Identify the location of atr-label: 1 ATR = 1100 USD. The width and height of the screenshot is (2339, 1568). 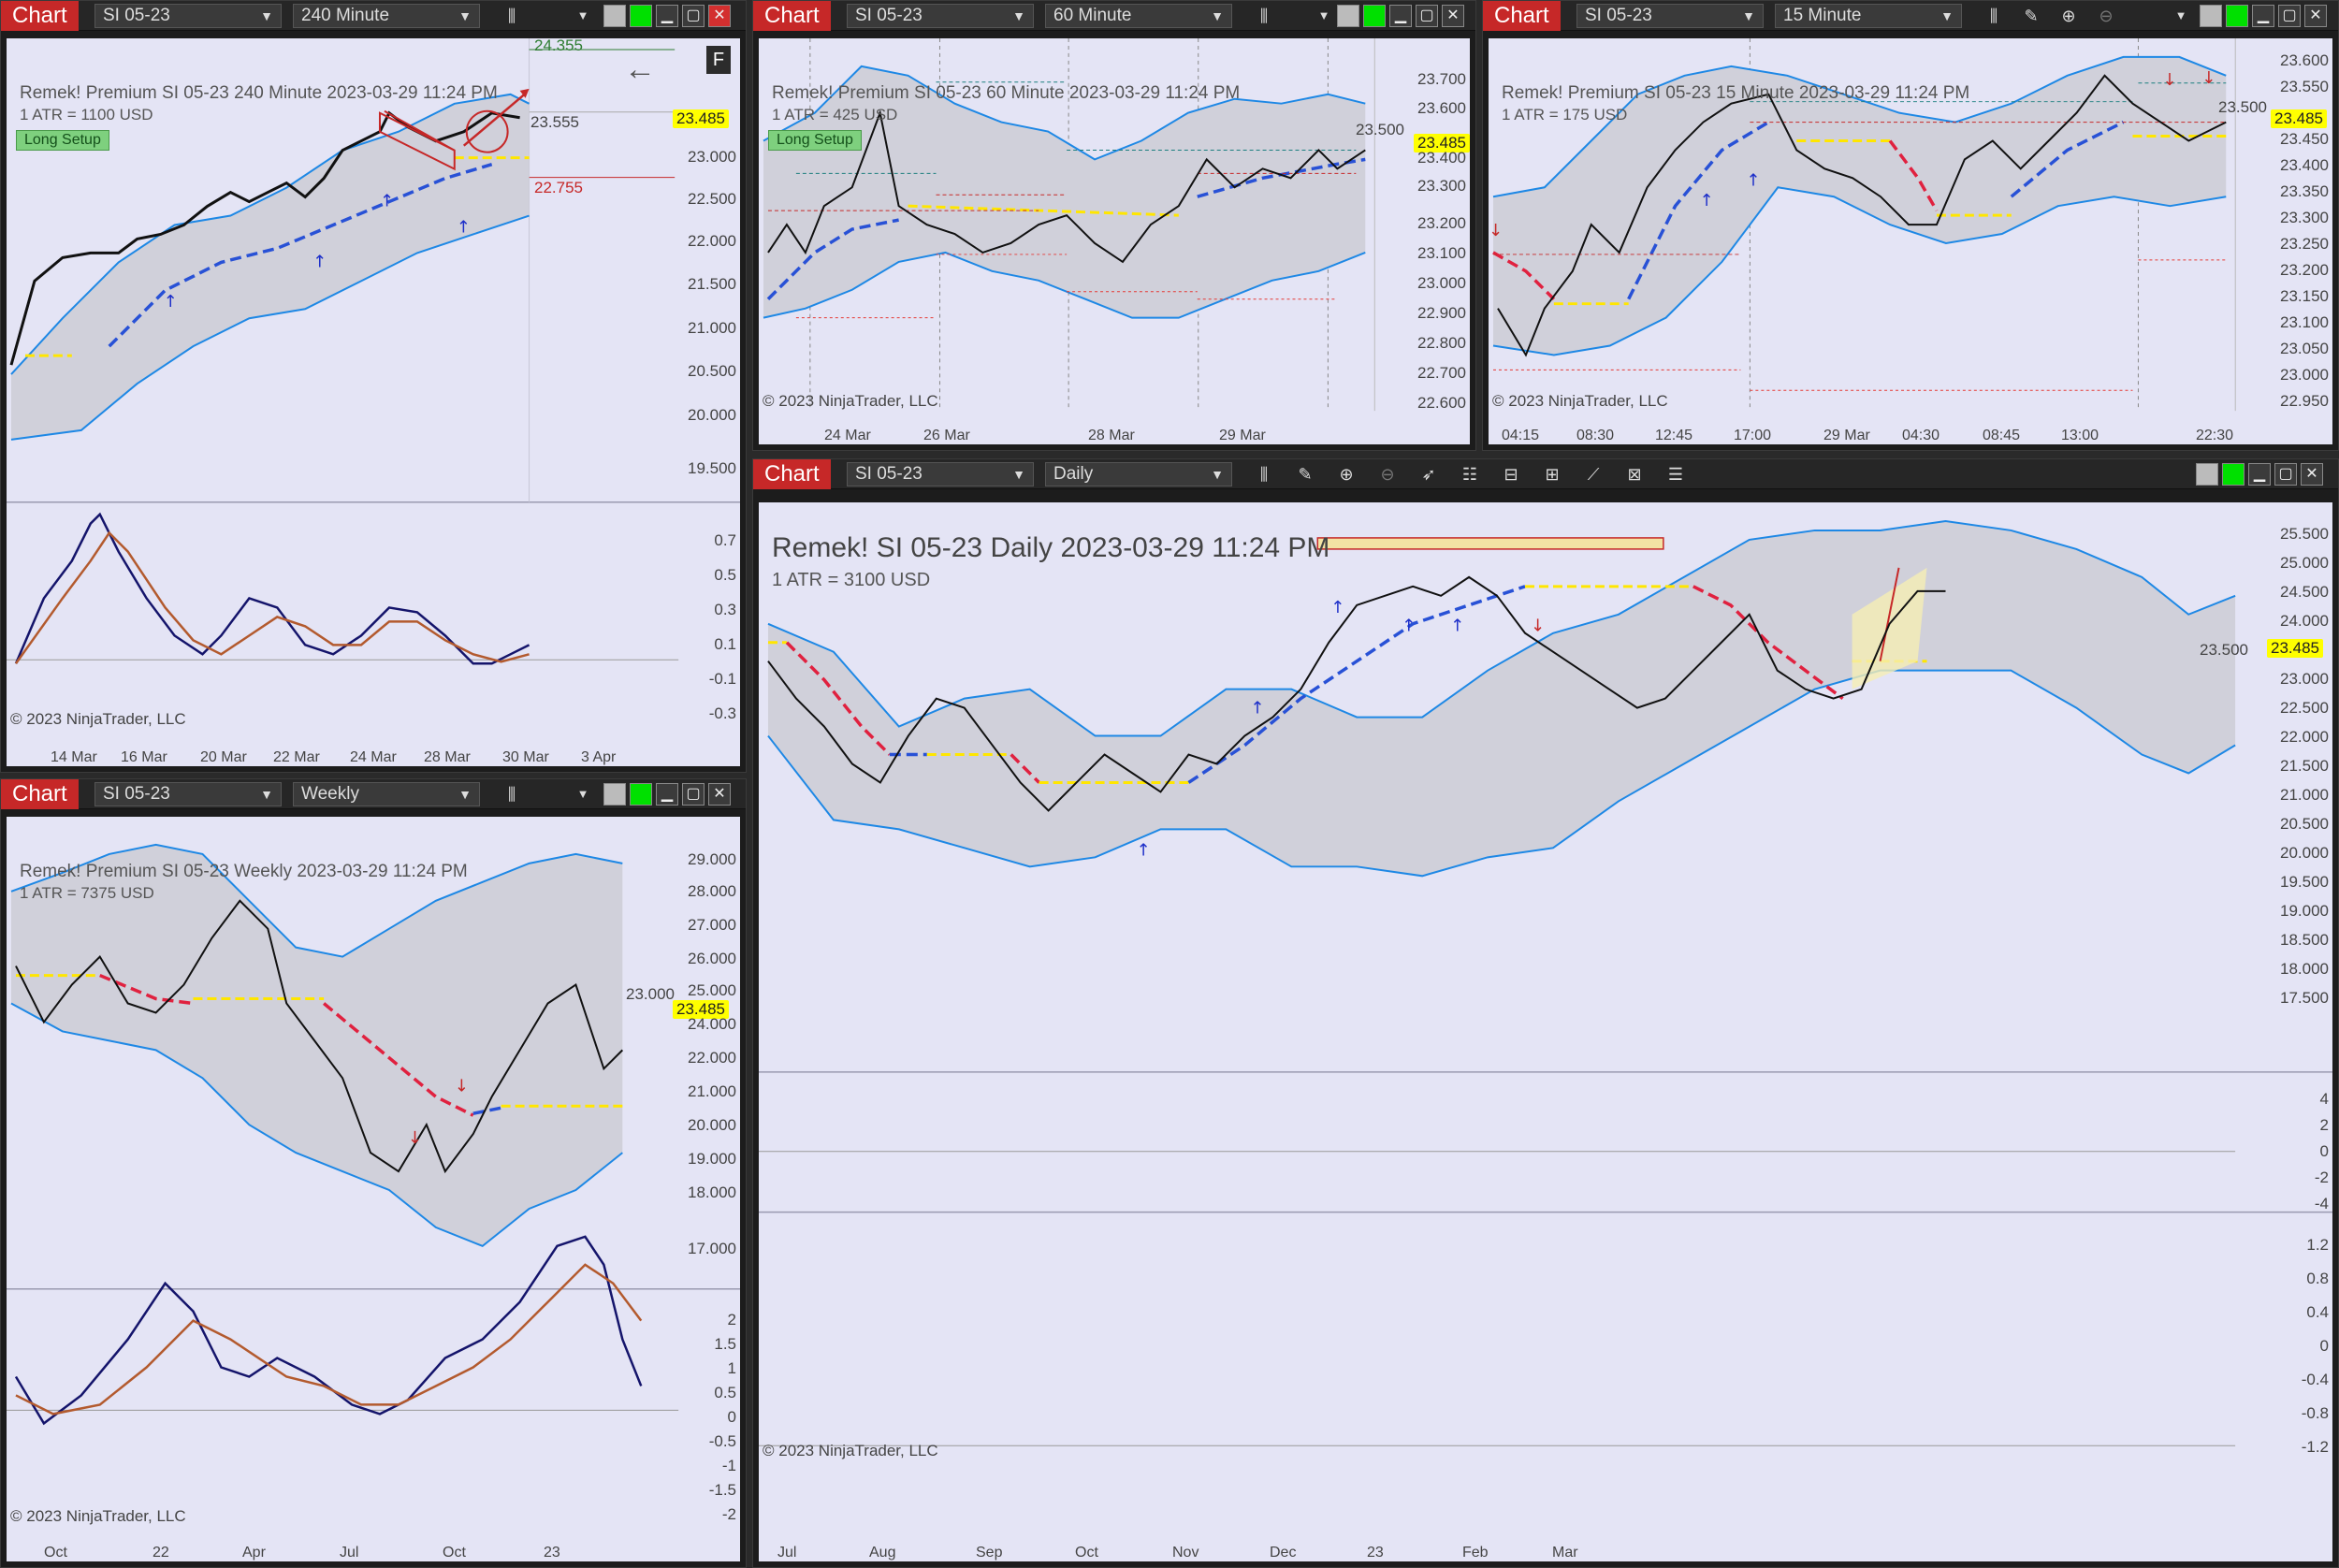
(86, 115).